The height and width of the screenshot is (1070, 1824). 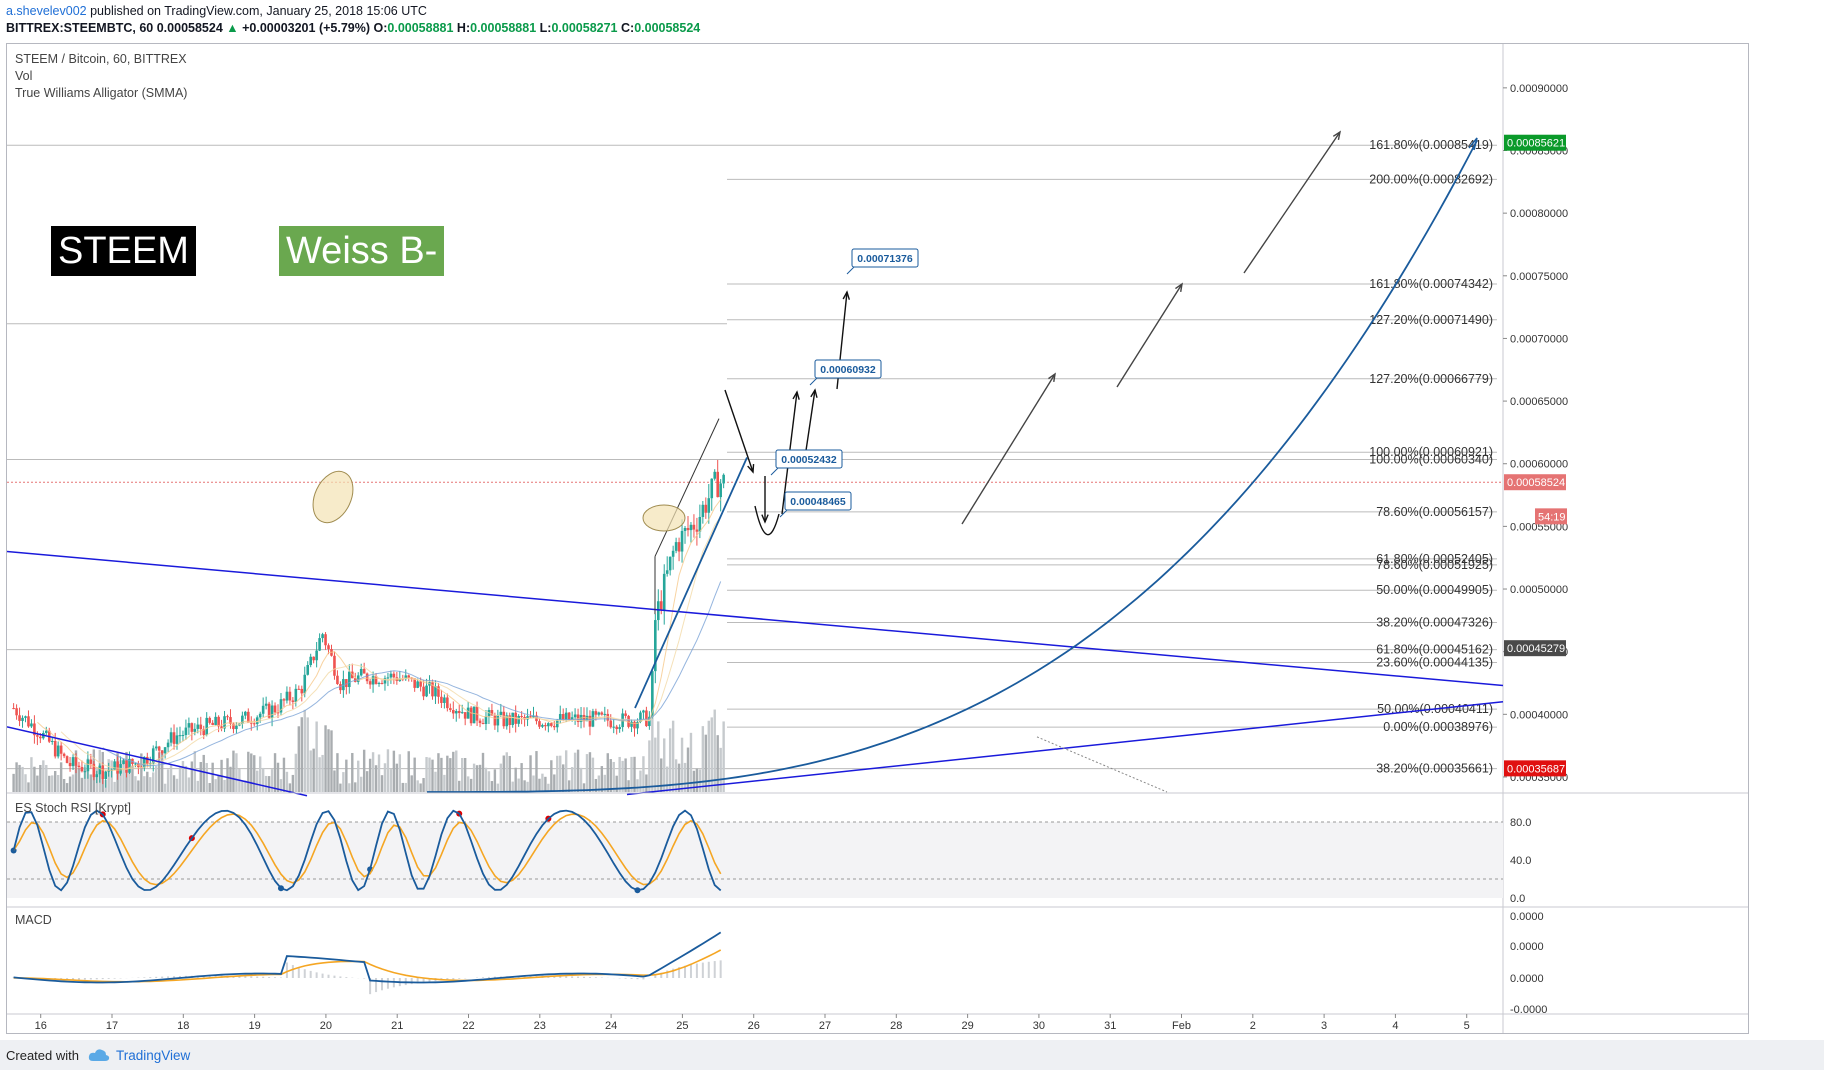 I want to click on high-label: H:, so click(x=463, y=28).